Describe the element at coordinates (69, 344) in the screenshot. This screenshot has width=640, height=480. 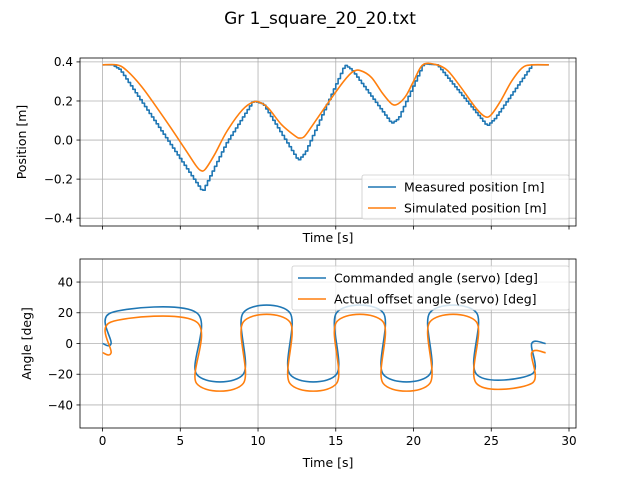
I see `y-tick-label: 0` at that location.